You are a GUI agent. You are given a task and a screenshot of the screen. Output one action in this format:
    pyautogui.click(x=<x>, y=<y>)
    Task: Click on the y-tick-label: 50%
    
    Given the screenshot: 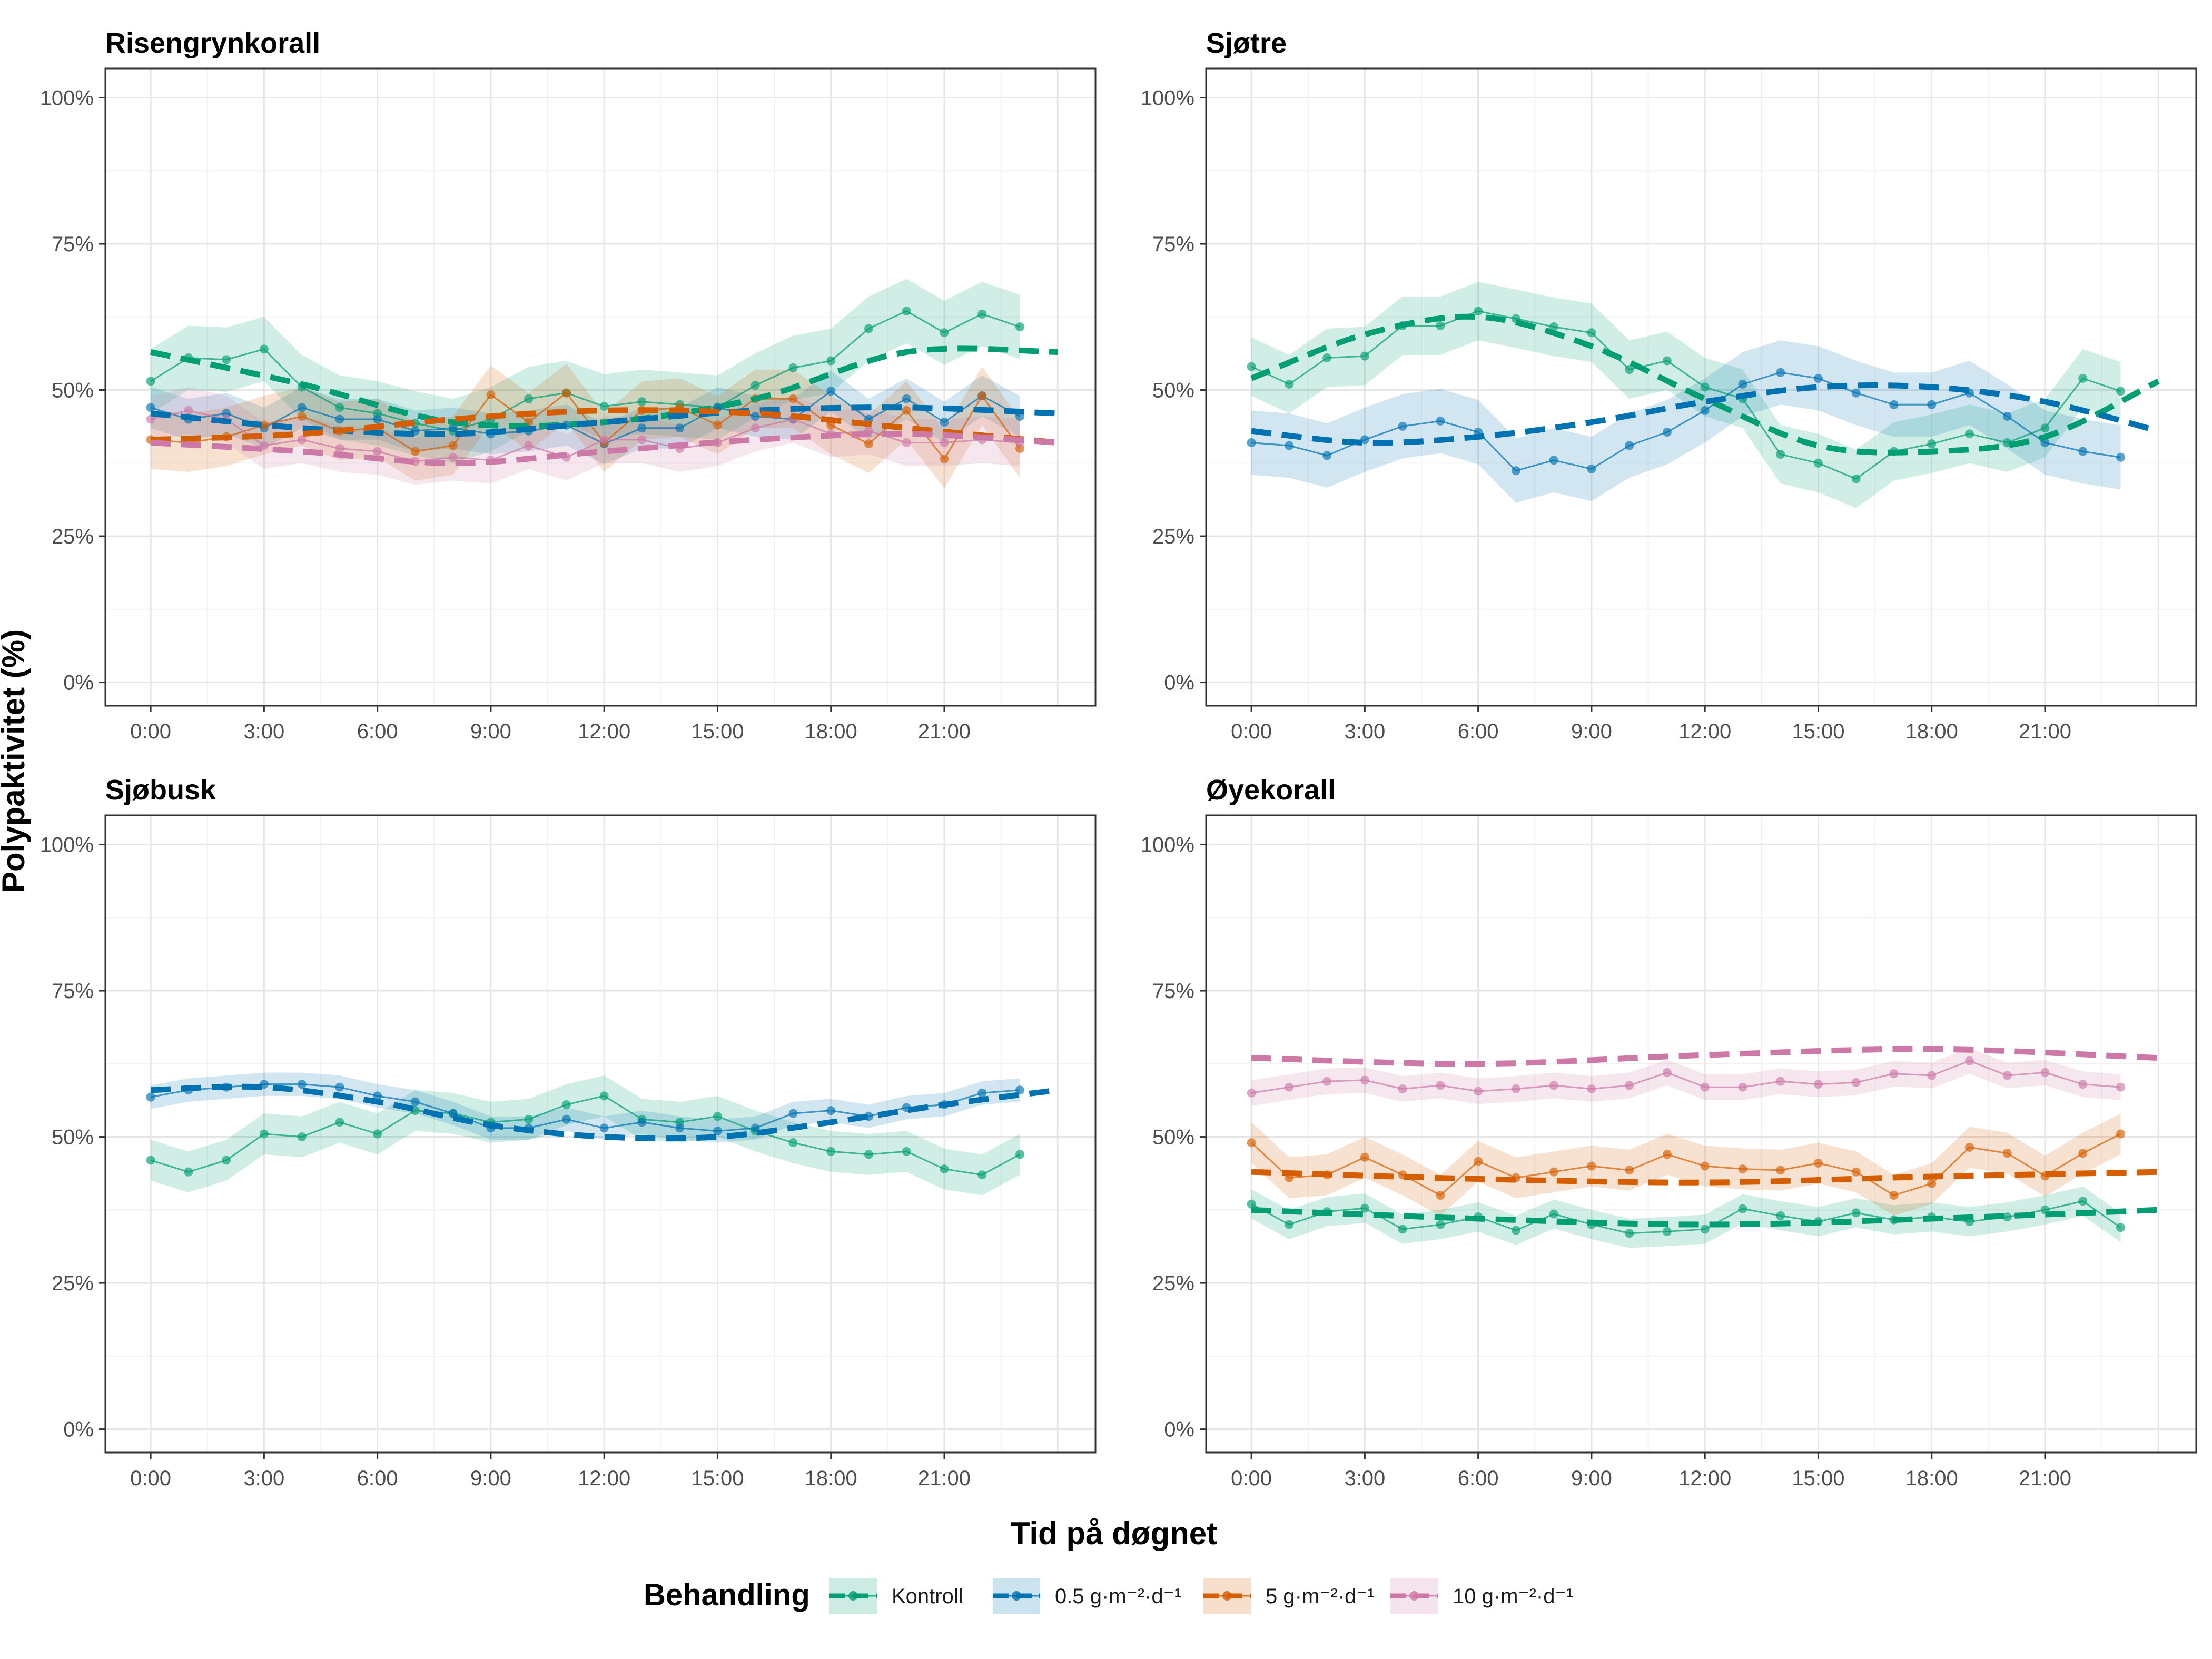 What is the action you would take?
    pyautogui.click(x=1173, y=390)
    